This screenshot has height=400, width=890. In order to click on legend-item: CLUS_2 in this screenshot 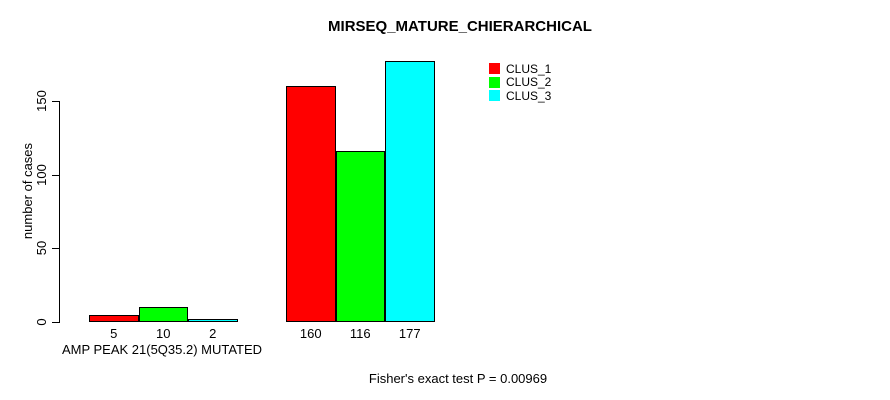, I will do `click(520, 83)`.